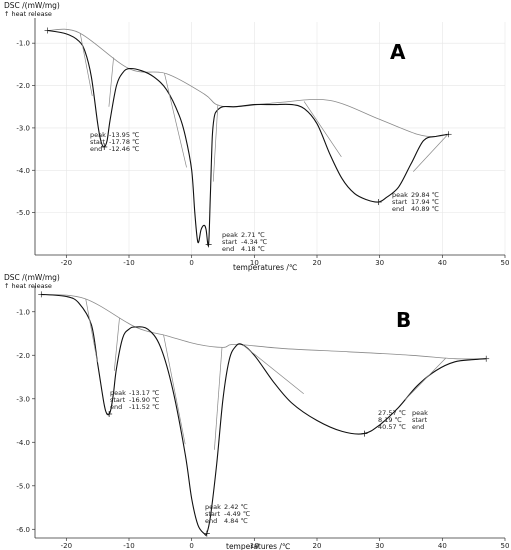 The width and height of the screenshot is (511, 550). I want to click on peak-annotation-value: 29.84 ℃, so click(425, 195).